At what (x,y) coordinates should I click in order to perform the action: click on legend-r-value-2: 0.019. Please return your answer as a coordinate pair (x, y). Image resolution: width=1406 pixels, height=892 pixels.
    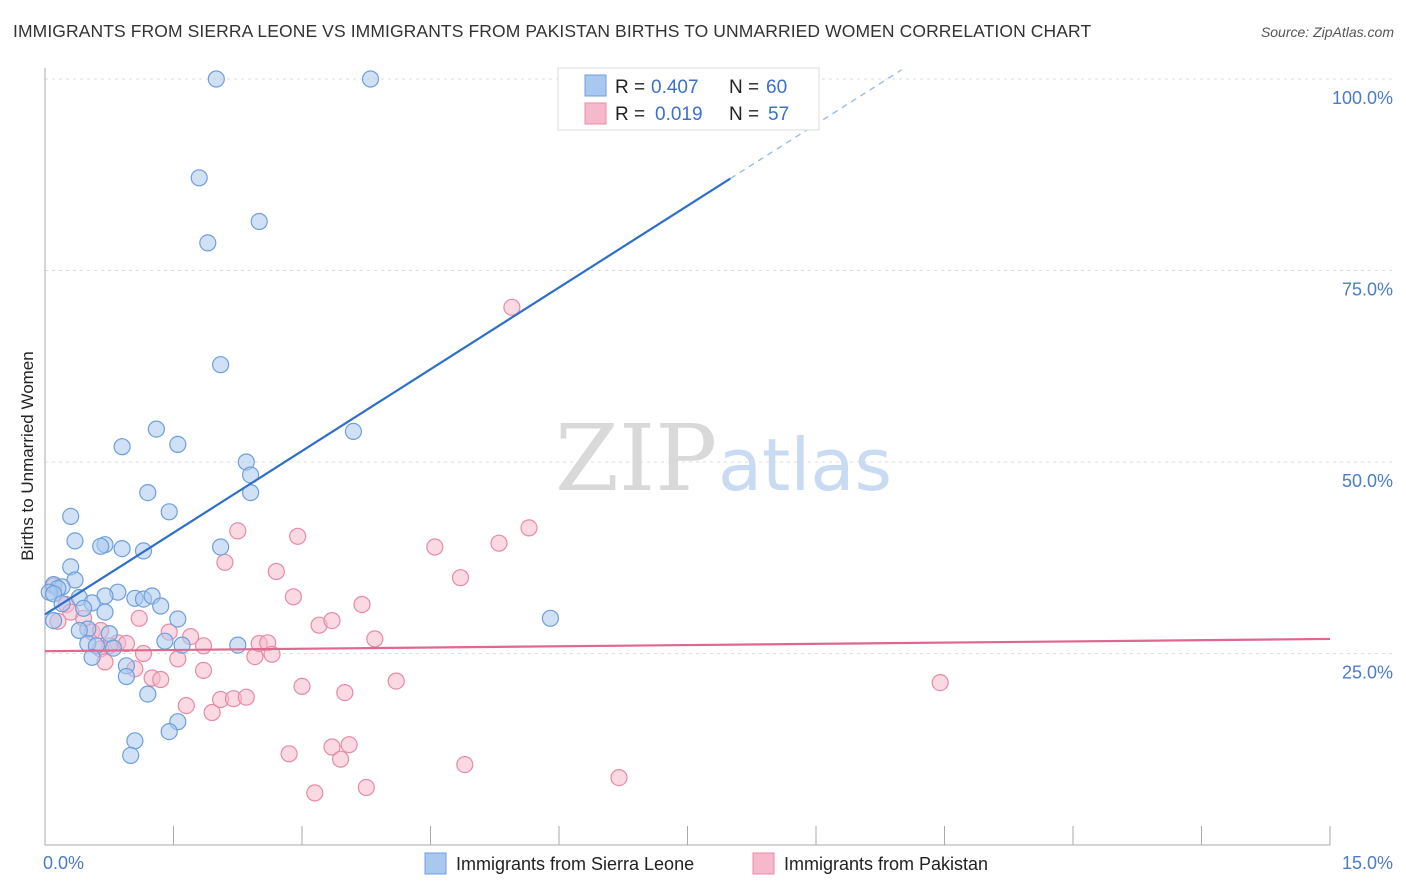
    Looking at the image, I should click on (679, 114).